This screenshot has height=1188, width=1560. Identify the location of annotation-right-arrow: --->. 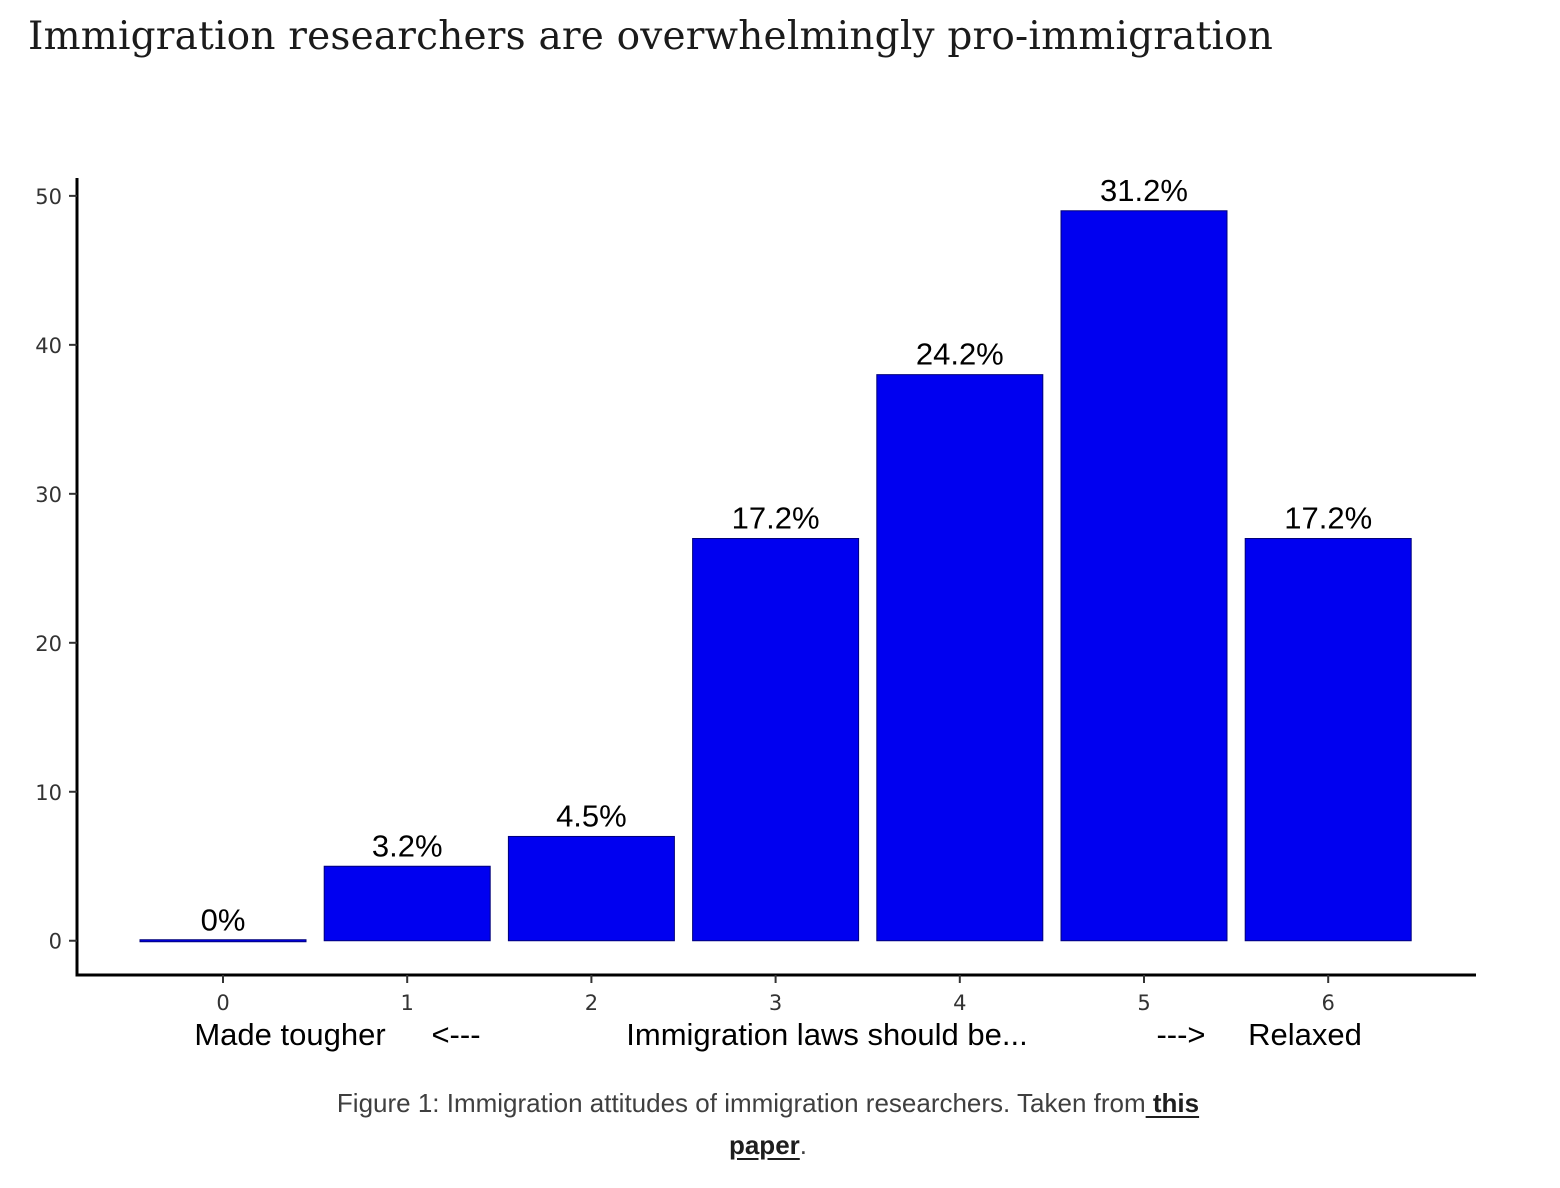
(1180, 1034).